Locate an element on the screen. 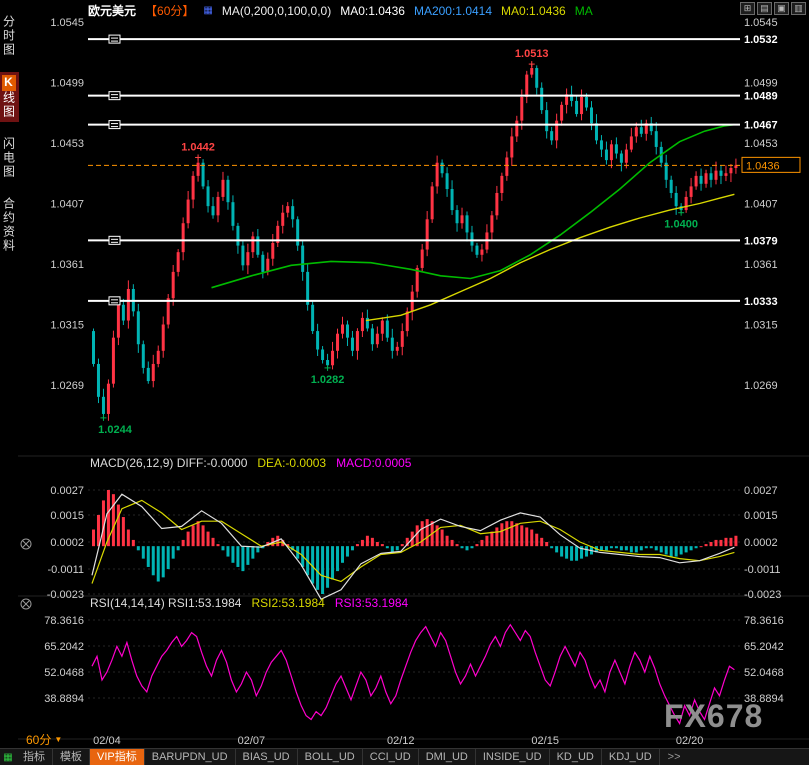 Image resolution: width=809 pixels, height=765 pixels. axis-label: 1.0400 is located at coordinates (681, 225).